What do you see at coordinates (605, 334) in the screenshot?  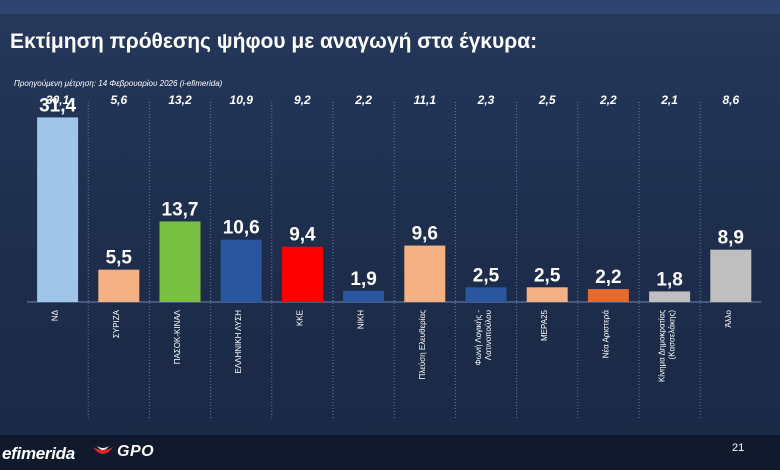 I see `category-label: Νέα Αριστερά` at bounding box center [605, 334].